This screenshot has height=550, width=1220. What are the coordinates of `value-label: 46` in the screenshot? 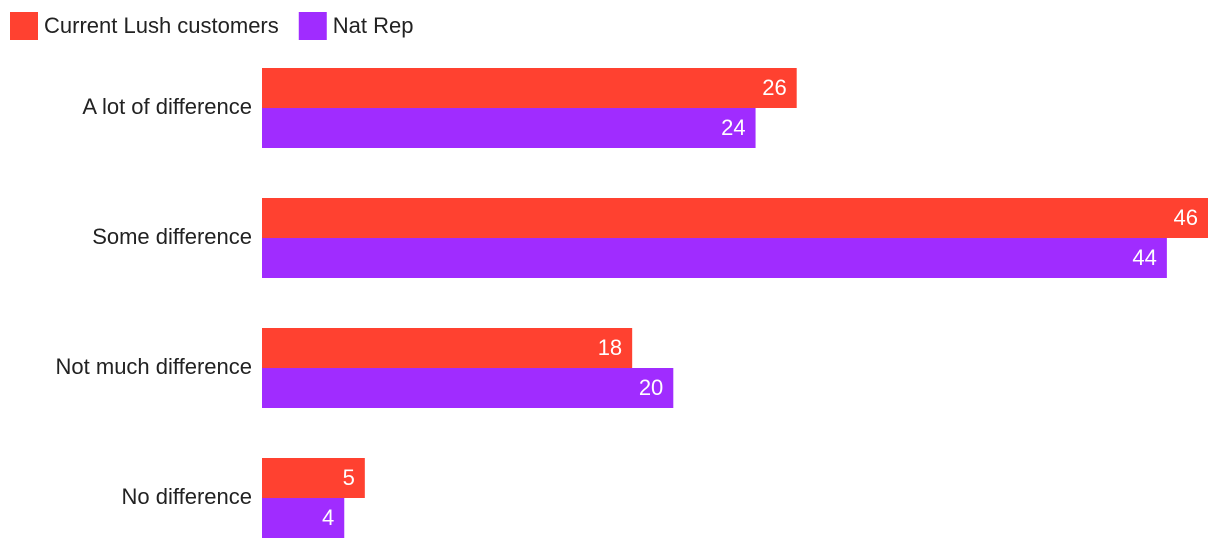 It's located at (1186, 217).